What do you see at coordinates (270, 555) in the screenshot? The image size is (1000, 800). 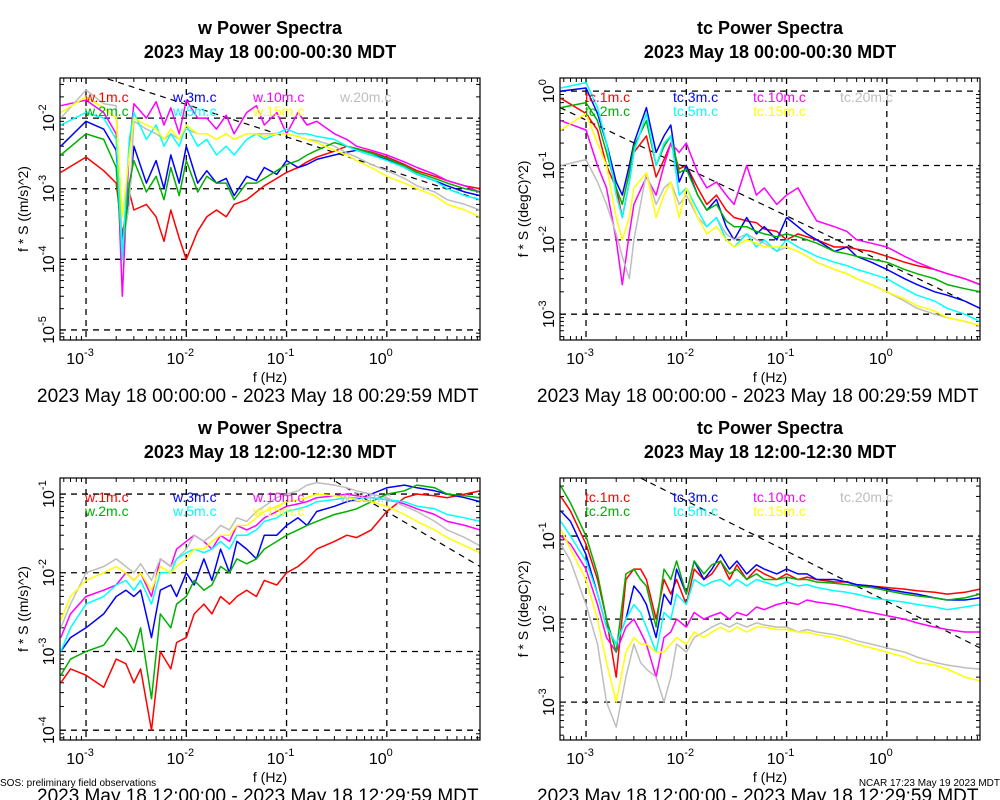 I see `series-line-w-20m-c` at bounding box center [270, 555].